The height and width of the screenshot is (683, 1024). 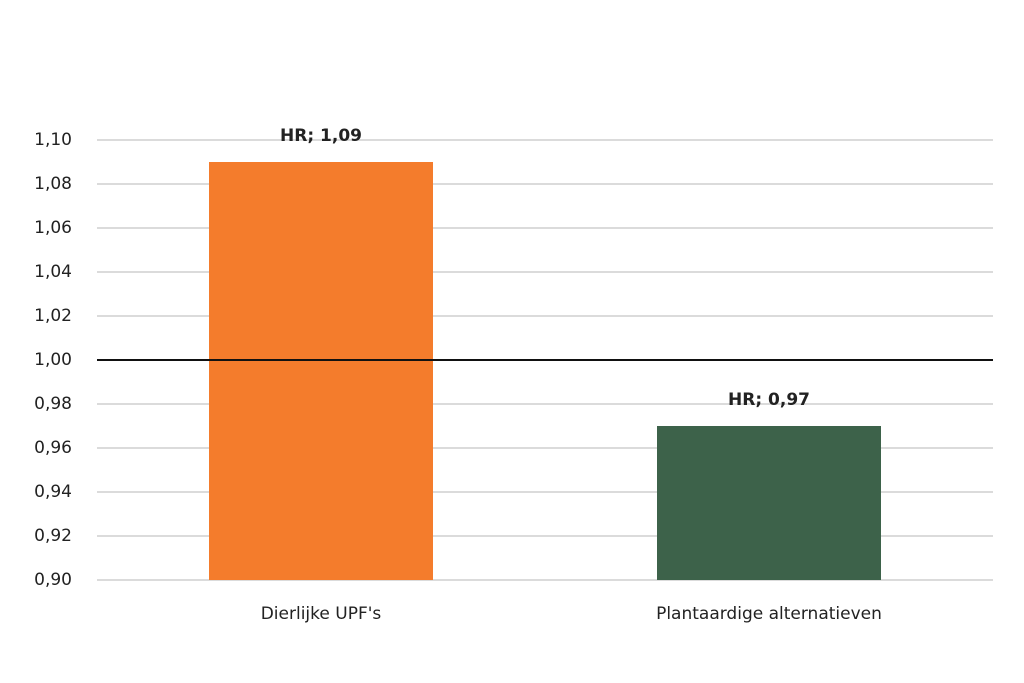 I want to click on y-tick-label: 0,94, so click(x=53, y=492).